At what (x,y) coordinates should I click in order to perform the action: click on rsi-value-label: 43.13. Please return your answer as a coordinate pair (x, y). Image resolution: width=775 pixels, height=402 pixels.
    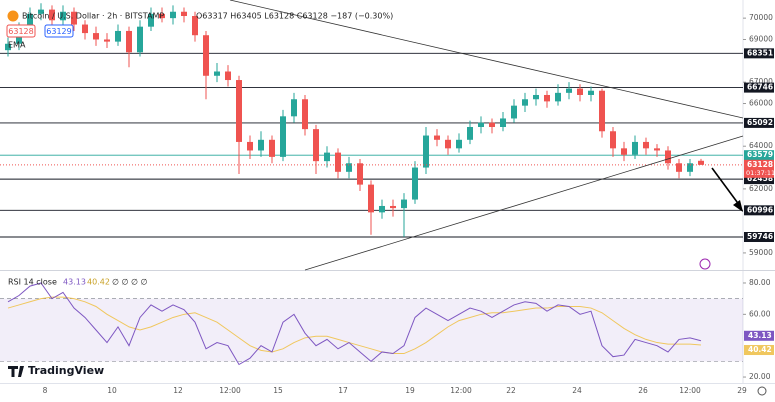
    Looking at the image, I should click on (760, 335).